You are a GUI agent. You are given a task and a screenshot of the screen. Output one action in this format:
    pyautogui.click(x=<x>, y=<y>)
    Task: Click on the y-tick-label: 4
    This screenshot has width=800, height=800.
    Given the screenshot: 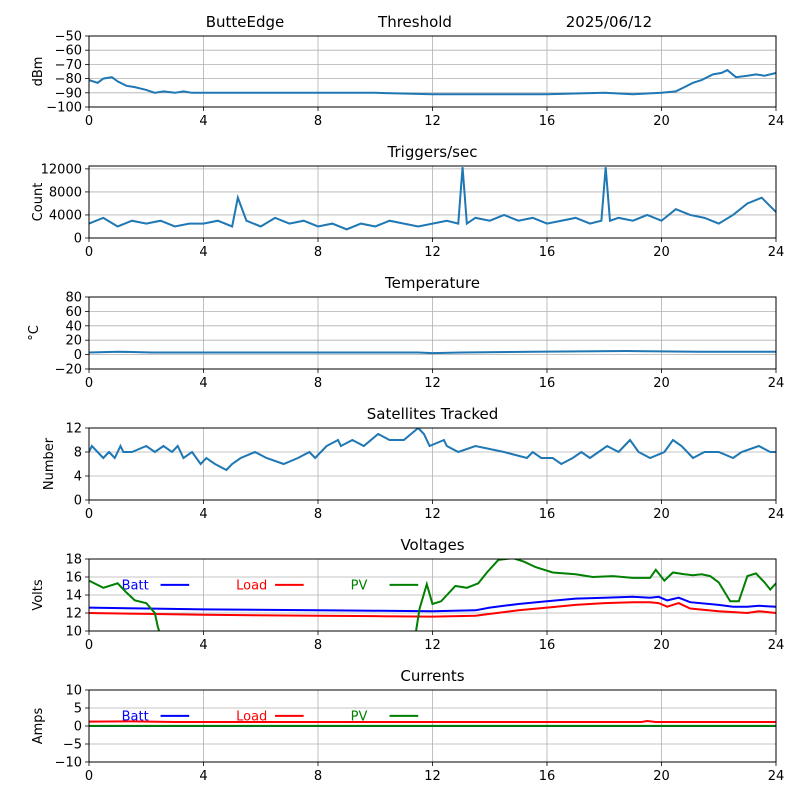 What is the action you would take?
    pyautogui.click(x=78, y=477)
    